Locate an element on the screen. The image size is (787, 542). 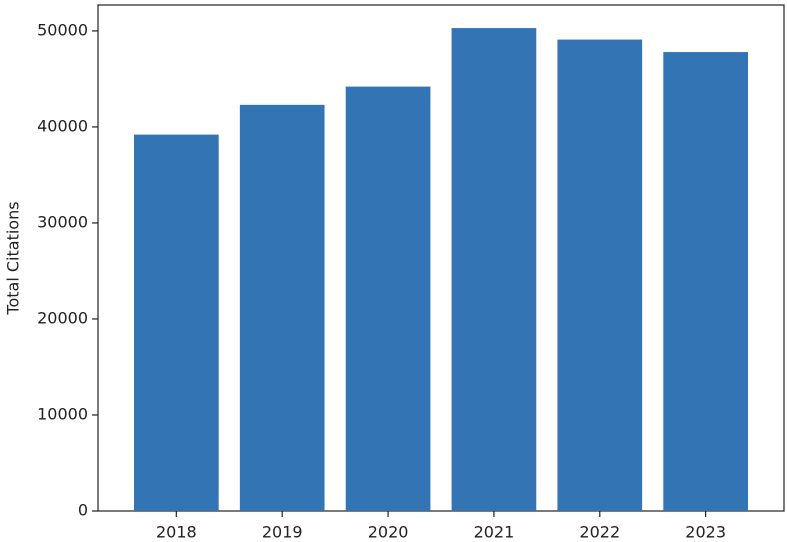
y-tick-label: 0 is located at coordinates (83, 510).